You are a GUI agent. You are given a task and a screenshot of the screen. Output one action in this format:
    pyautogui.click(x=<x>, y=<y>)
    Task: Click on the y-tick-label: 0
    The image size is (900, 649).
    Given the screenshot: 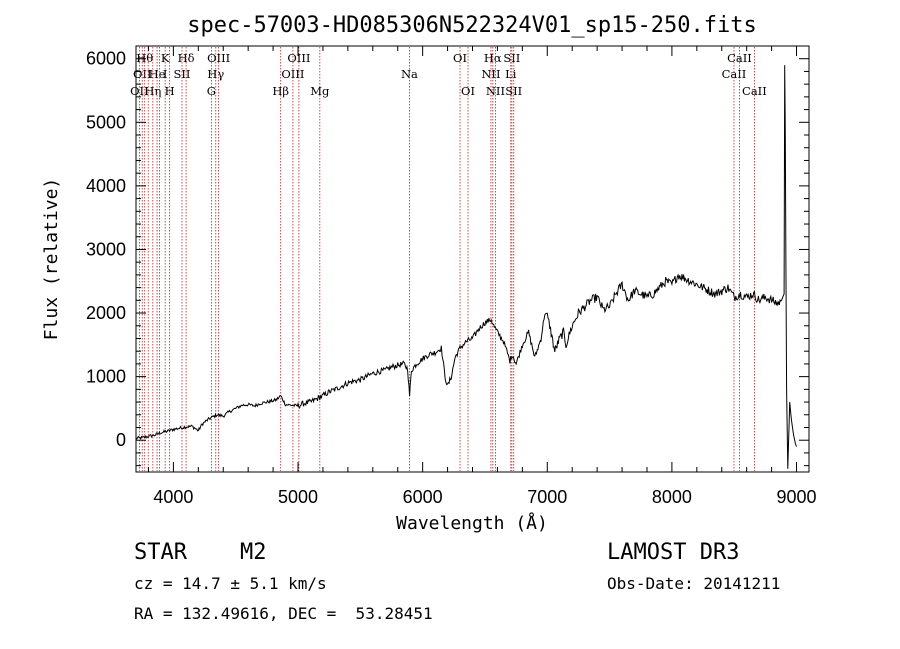 What is the action you would take?
    pyautogui.click(x=121, y=440)
    